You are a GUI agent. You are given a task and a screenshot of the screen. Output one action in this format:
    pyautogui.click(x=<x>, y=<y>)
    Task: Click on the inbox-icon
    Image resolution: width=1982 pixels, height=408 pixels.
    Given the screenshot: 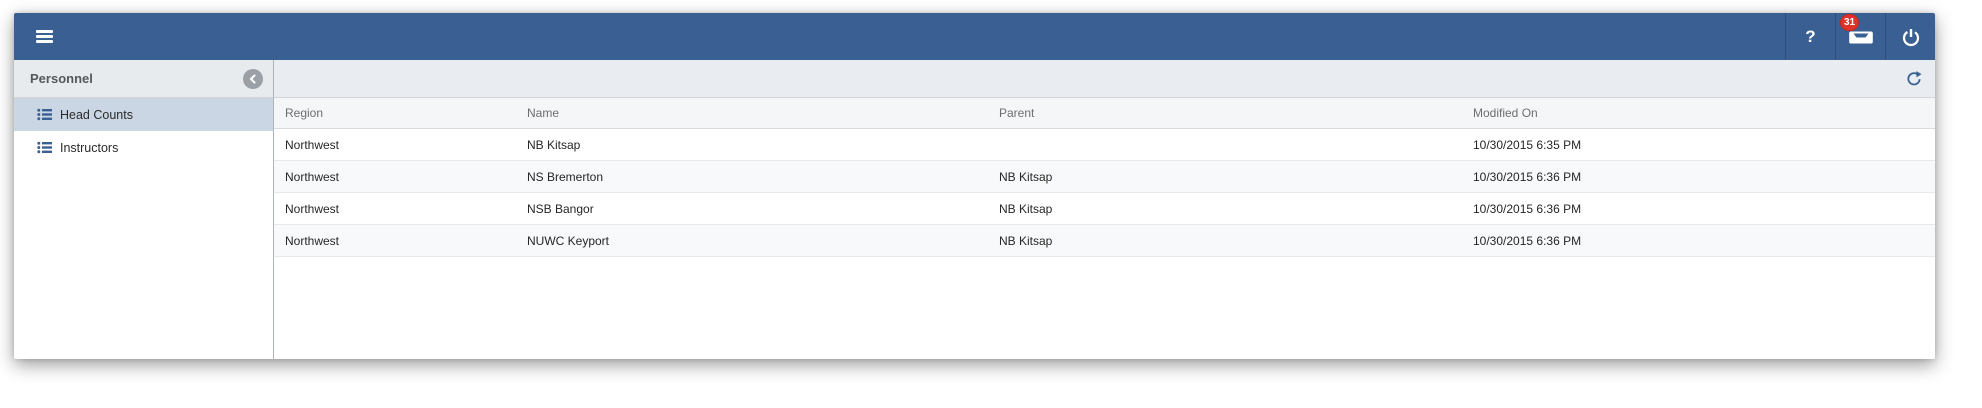 What is the action you would take?
    pyautogui.click(x=1861, y=36)
    